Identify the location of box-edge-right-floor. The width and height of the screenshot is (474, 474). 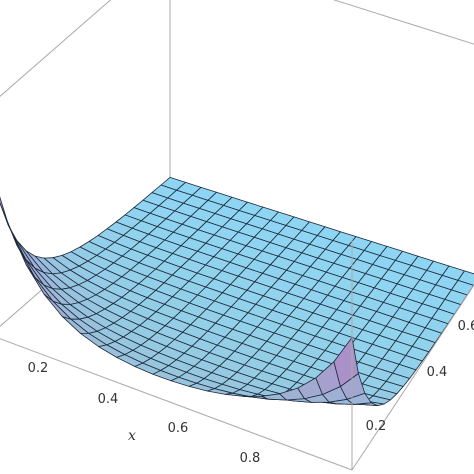
(412, 377).